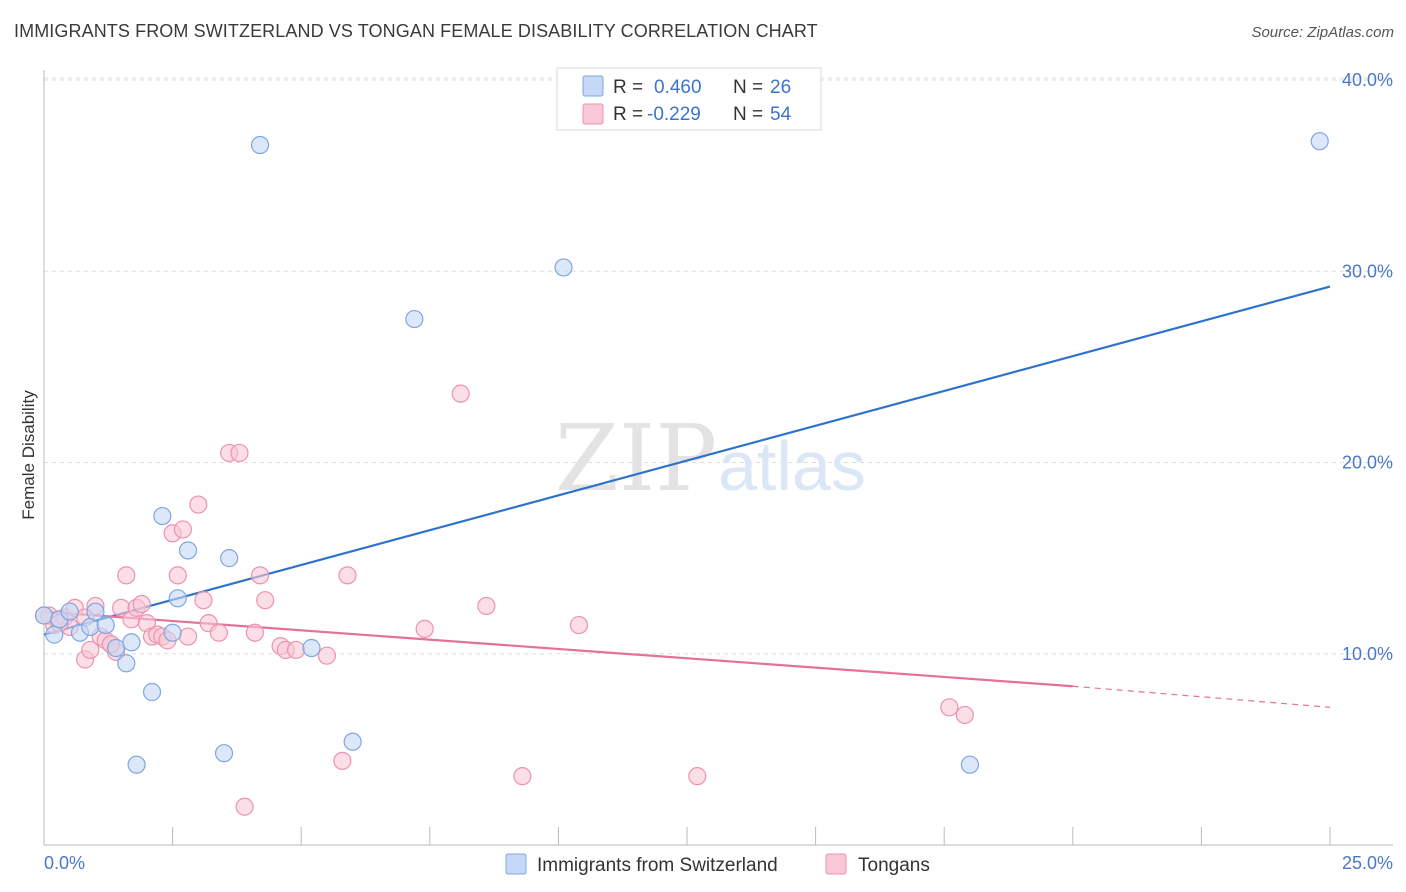  Describe the element at coordinates (748, 114) in the screenshot. I see `legend-n-label-2: N =` at that location.